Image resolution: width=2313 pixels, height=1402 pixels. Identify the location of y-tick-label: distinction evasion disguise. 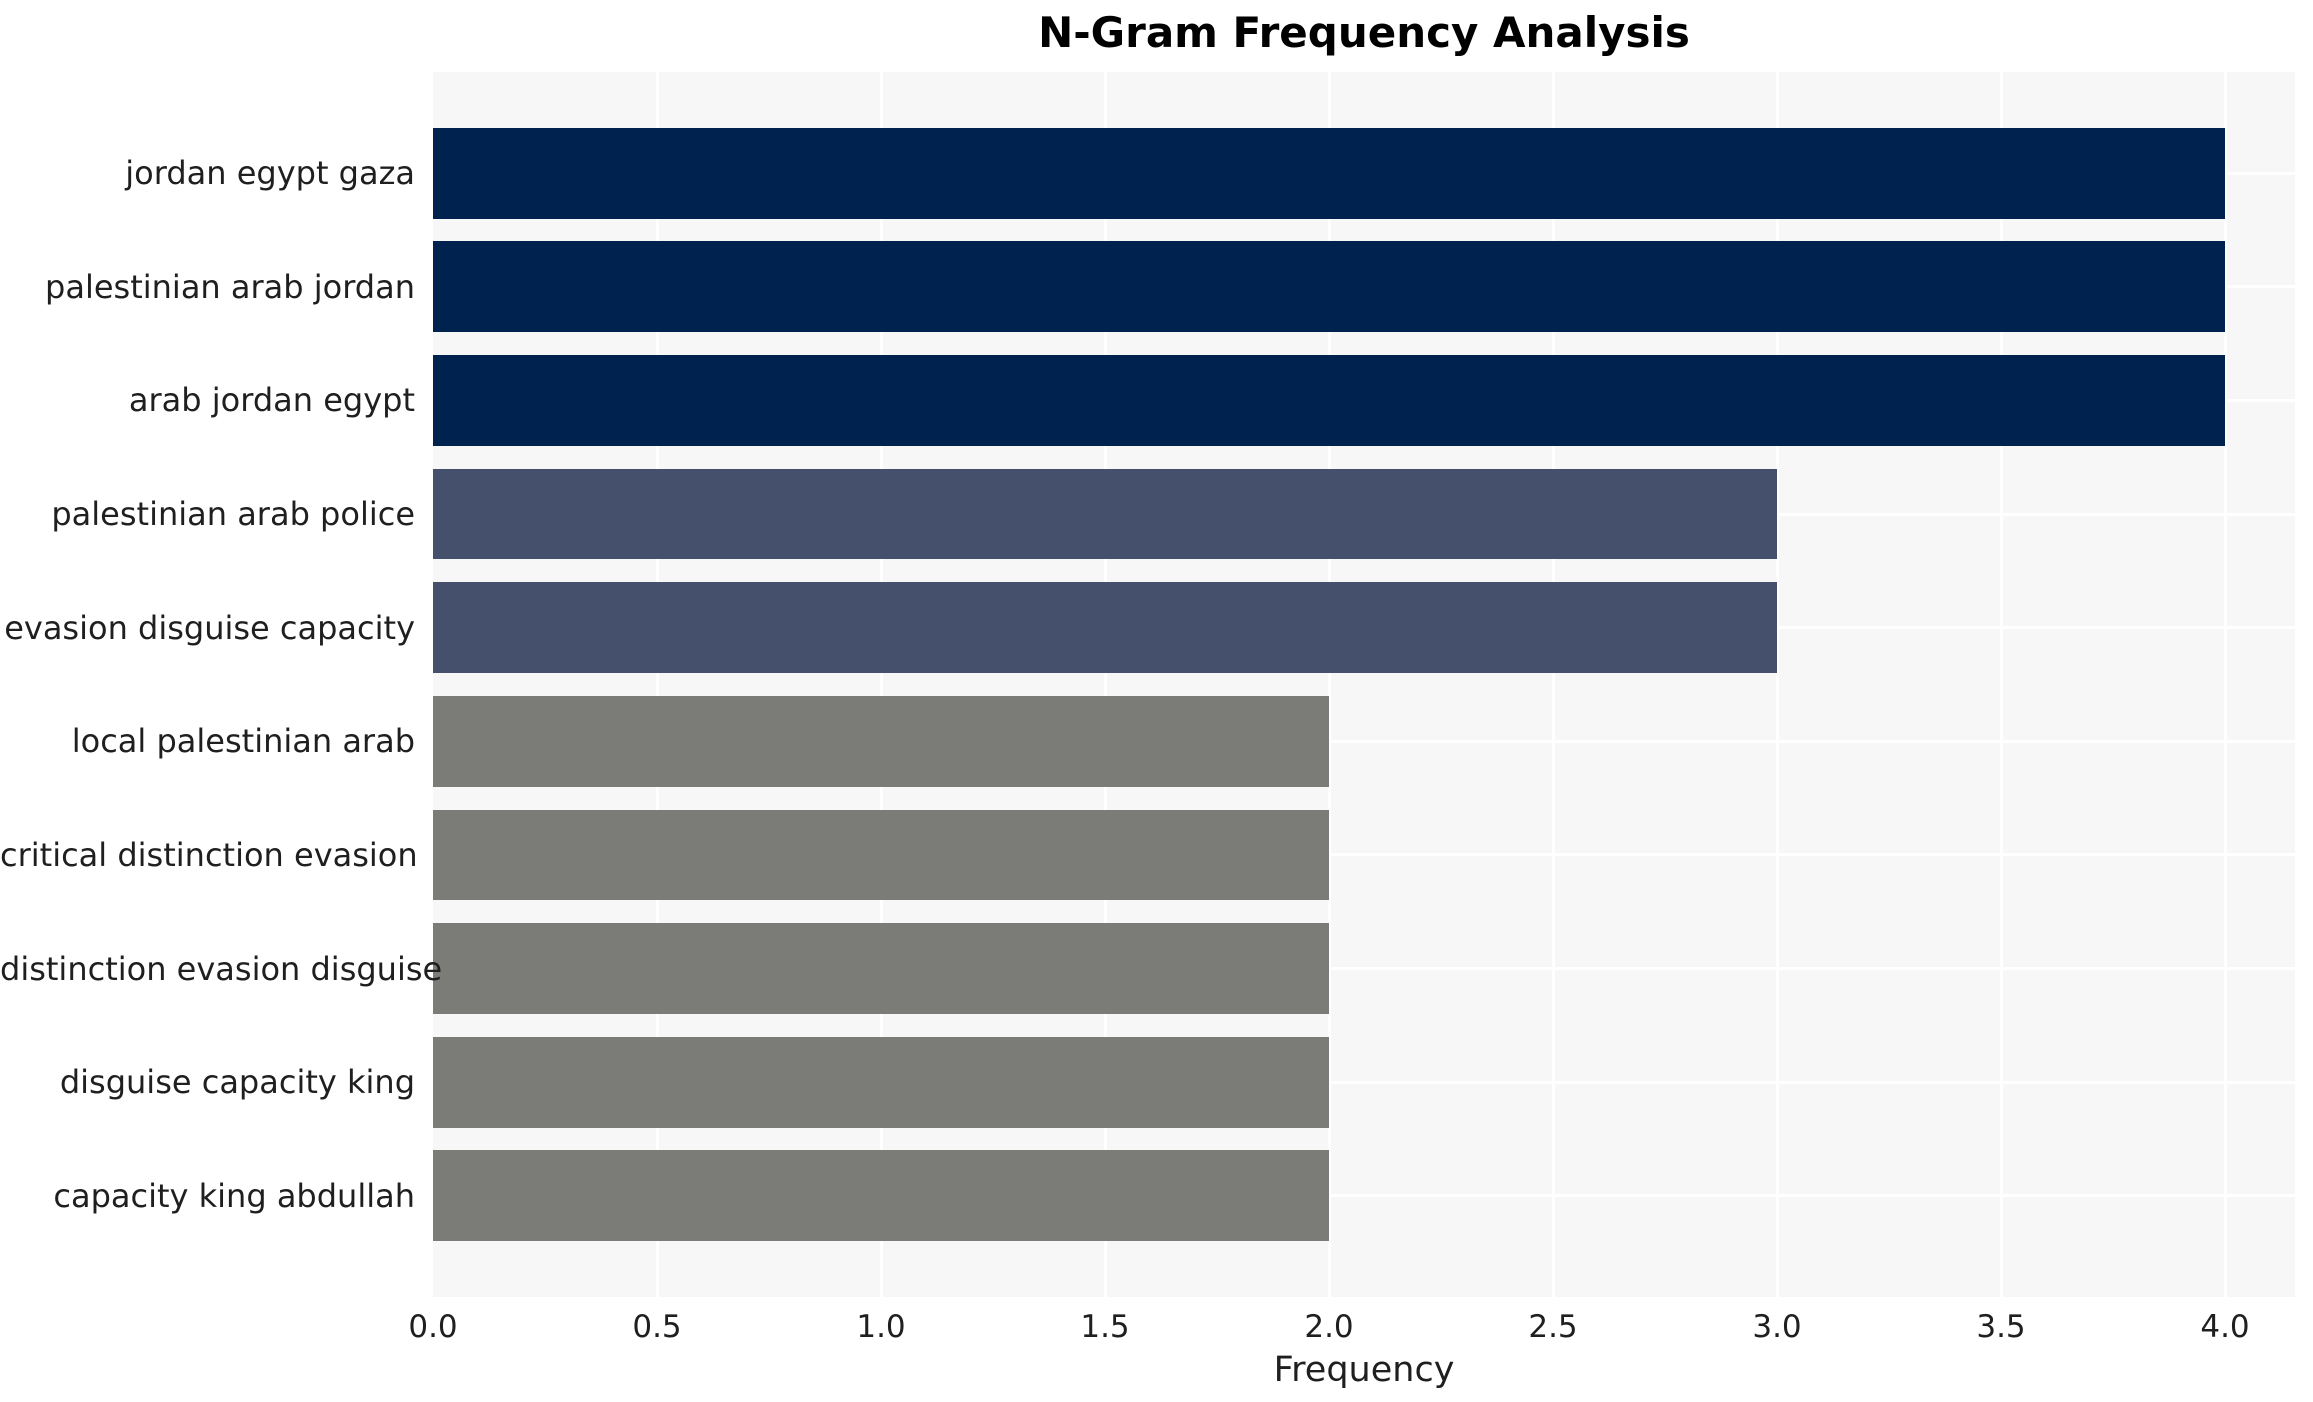
(221, 968).